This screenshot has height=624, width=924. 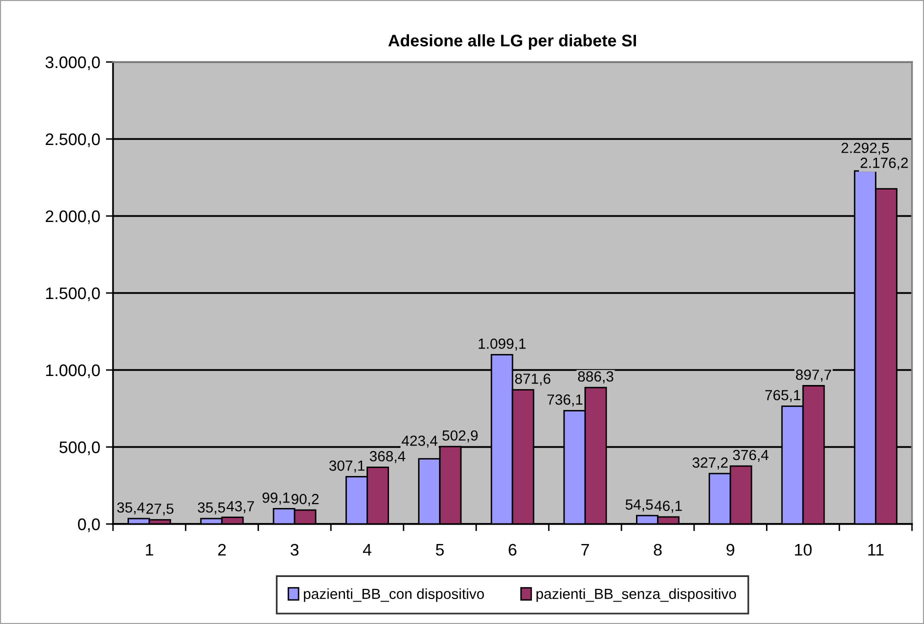 I want to click on y-tick-label: 2.500,0, so click(x=73, y=140).